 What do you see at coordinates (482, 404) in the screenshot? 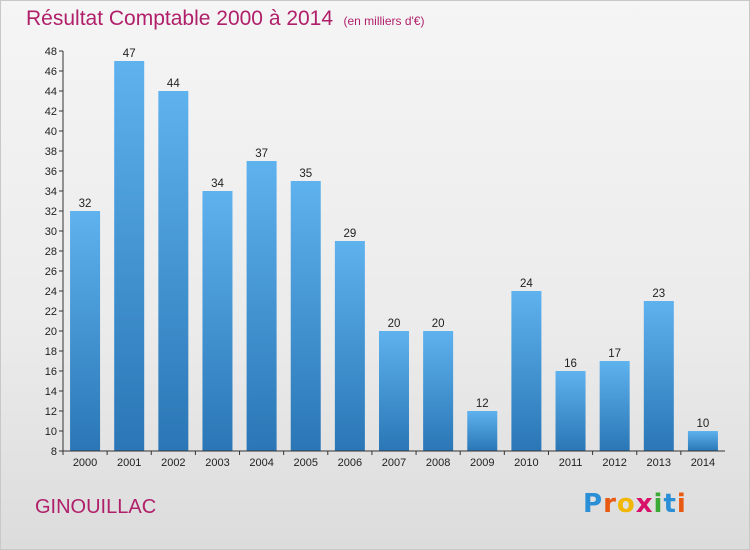
I see `bar-value-label: 12` at bounding box center [482, 404].